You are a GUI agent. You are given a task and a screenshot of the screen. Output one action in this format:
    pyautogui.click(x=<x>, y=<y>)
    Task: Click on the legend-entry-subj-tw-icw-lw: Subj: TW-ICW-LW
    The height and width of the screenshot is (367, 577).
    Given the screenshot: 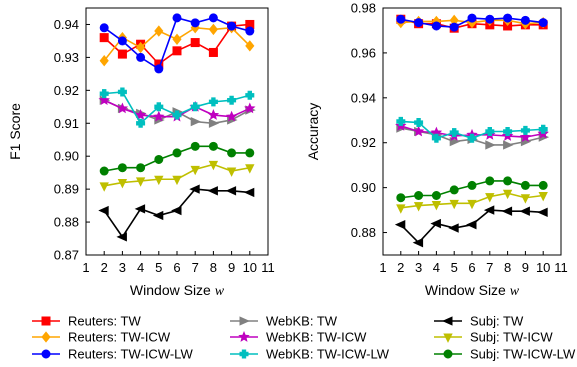 What is the action you would take?
    pyautogui.click(x=505, y=354)
    